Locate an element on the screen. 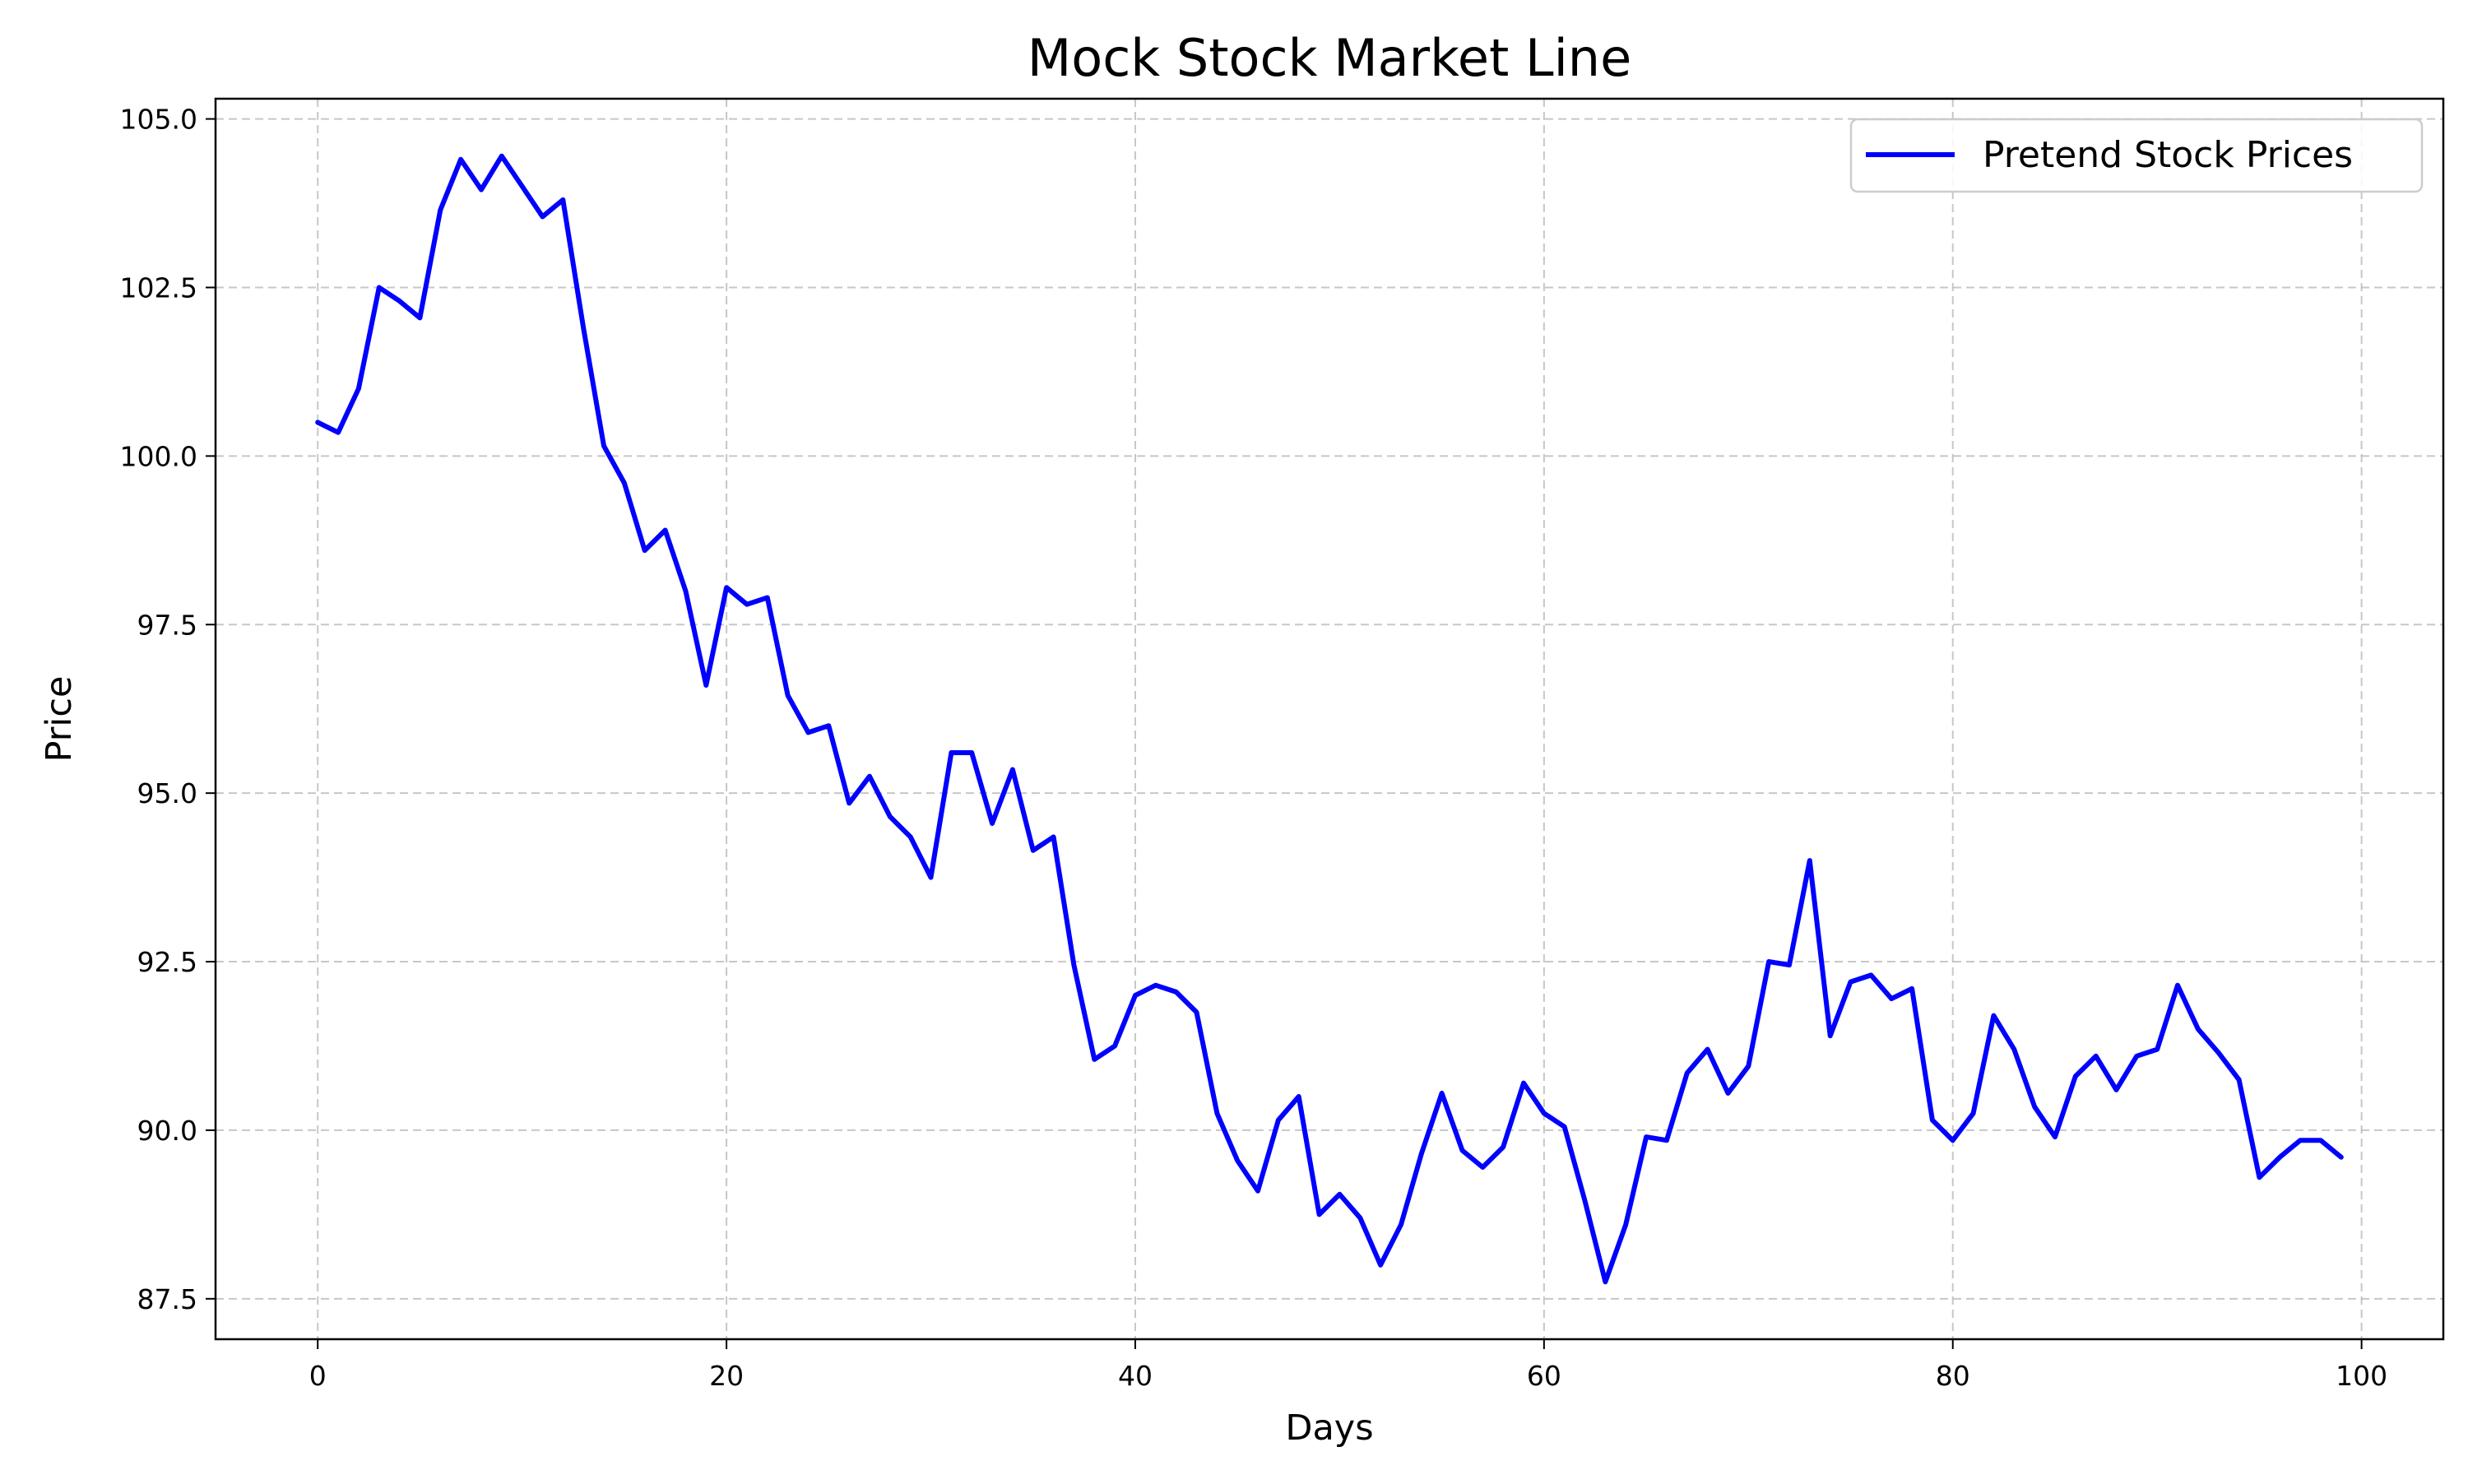  y-tick-label: 87.5 is located at coordinates (167, 1299).